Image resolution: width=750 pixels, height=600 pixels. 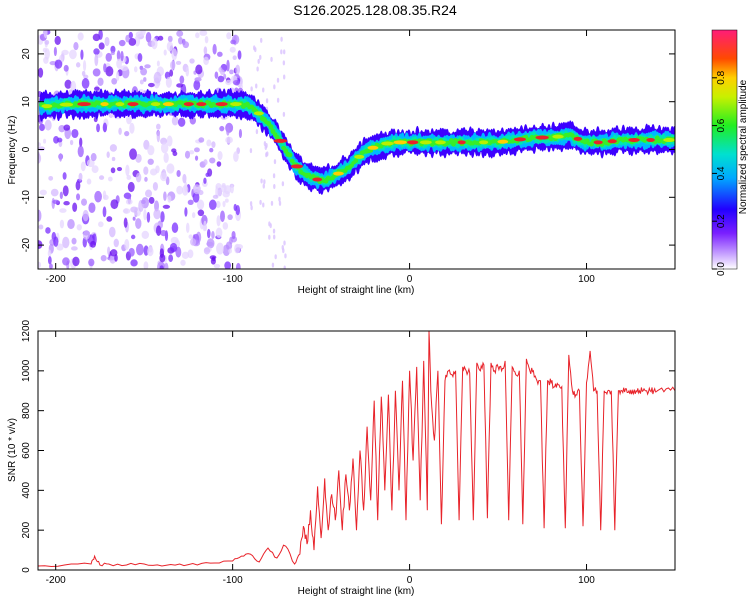 I want to click on colorbar-label: Normalized spectral amplitude, so click(x=743, y=146).